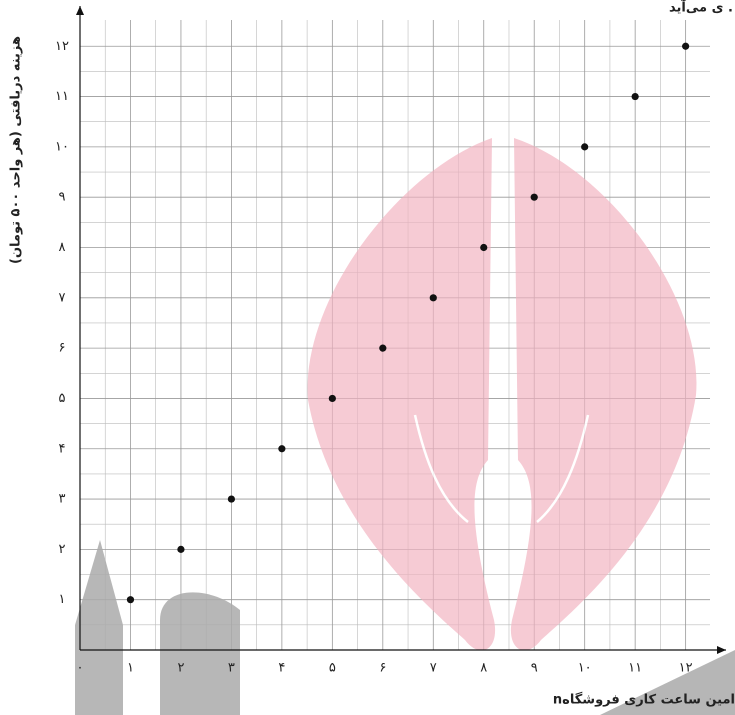 Image resolution: width=735 pixels, height=715 pixels. Describe the element at coordinates (16, 150) in the screenshot. I see `y-axis-label: هزینه دریافتی (هر واحد ۵۰۰ تومان)` at that location.